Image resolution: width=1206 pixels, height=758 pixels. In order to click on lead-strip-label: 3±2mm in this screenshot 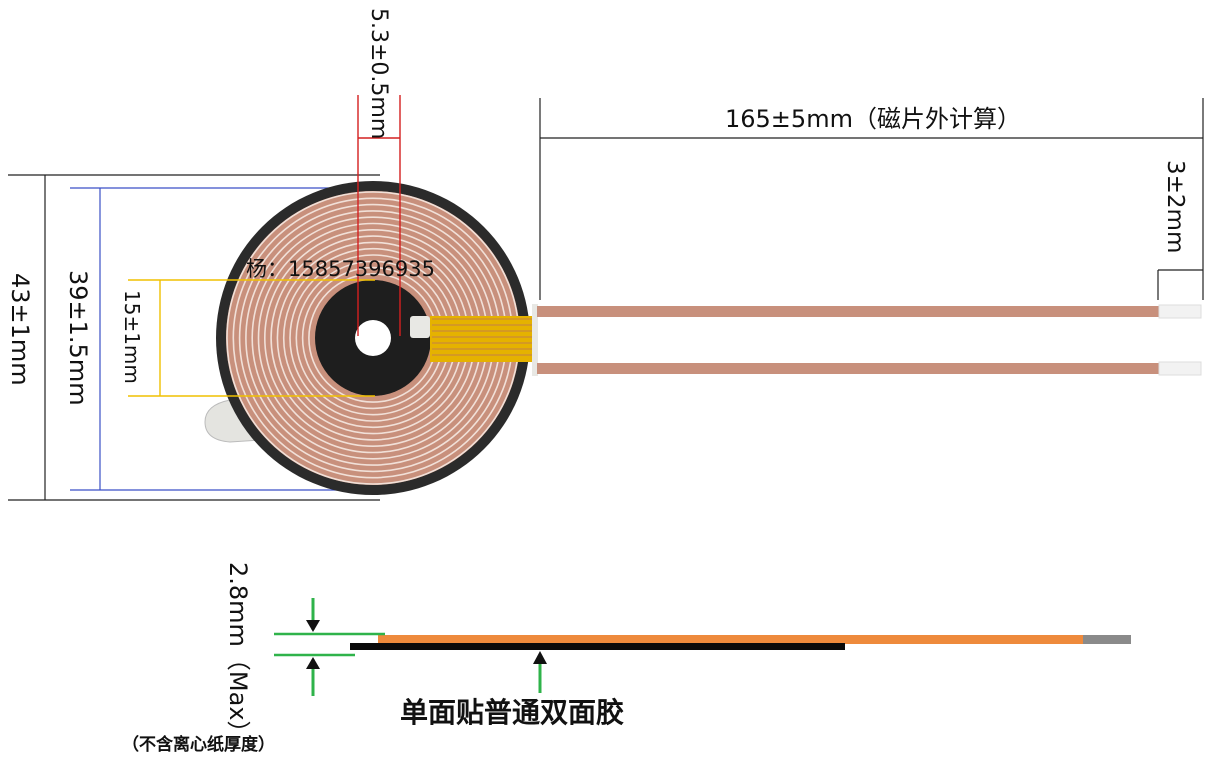, I will do `click(1175, 206)`.